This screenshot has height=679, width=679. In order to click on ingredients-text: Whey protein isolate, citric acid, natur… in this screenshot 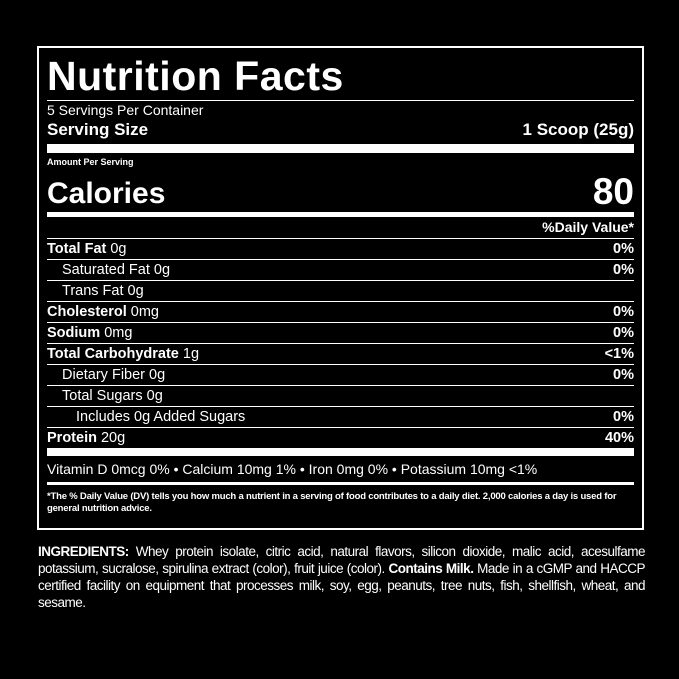, I will do `click(342, 560)`.